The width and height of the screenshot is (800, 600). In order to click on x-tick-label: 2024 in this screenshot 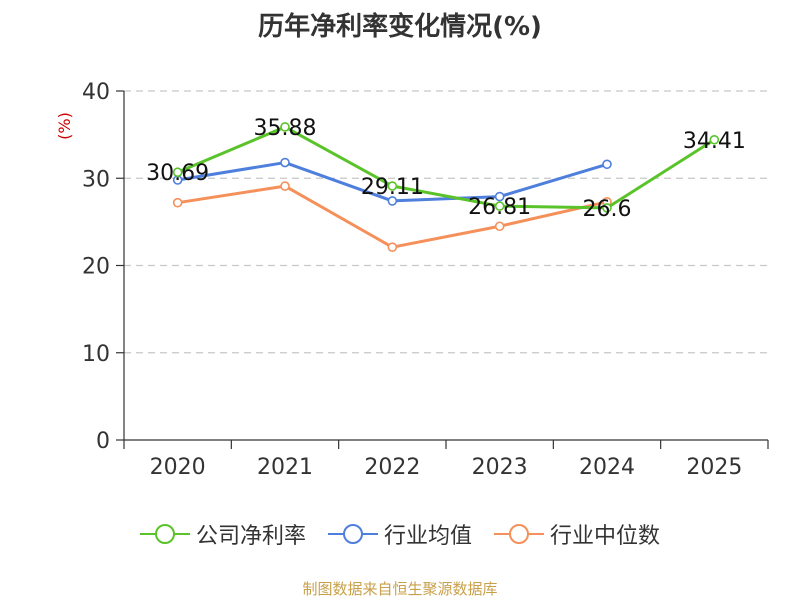, I will do `click(607, 467)`.